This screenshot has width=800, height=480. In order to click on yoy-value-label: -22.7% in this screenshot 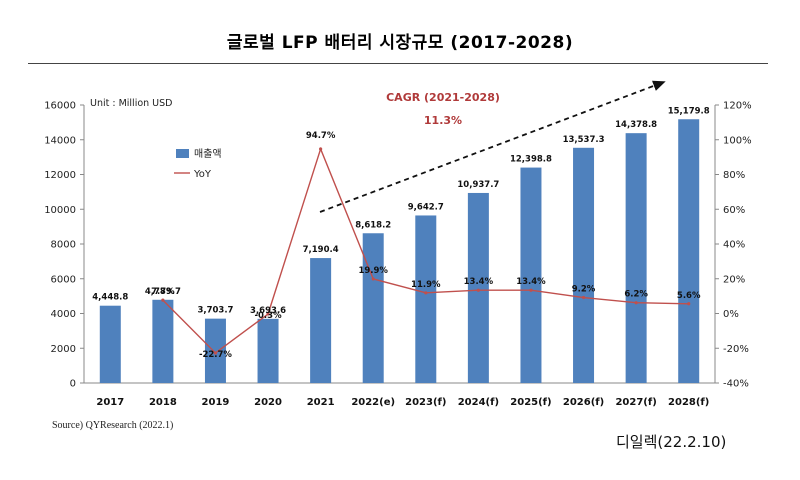, I will do `click(215, 355)`.